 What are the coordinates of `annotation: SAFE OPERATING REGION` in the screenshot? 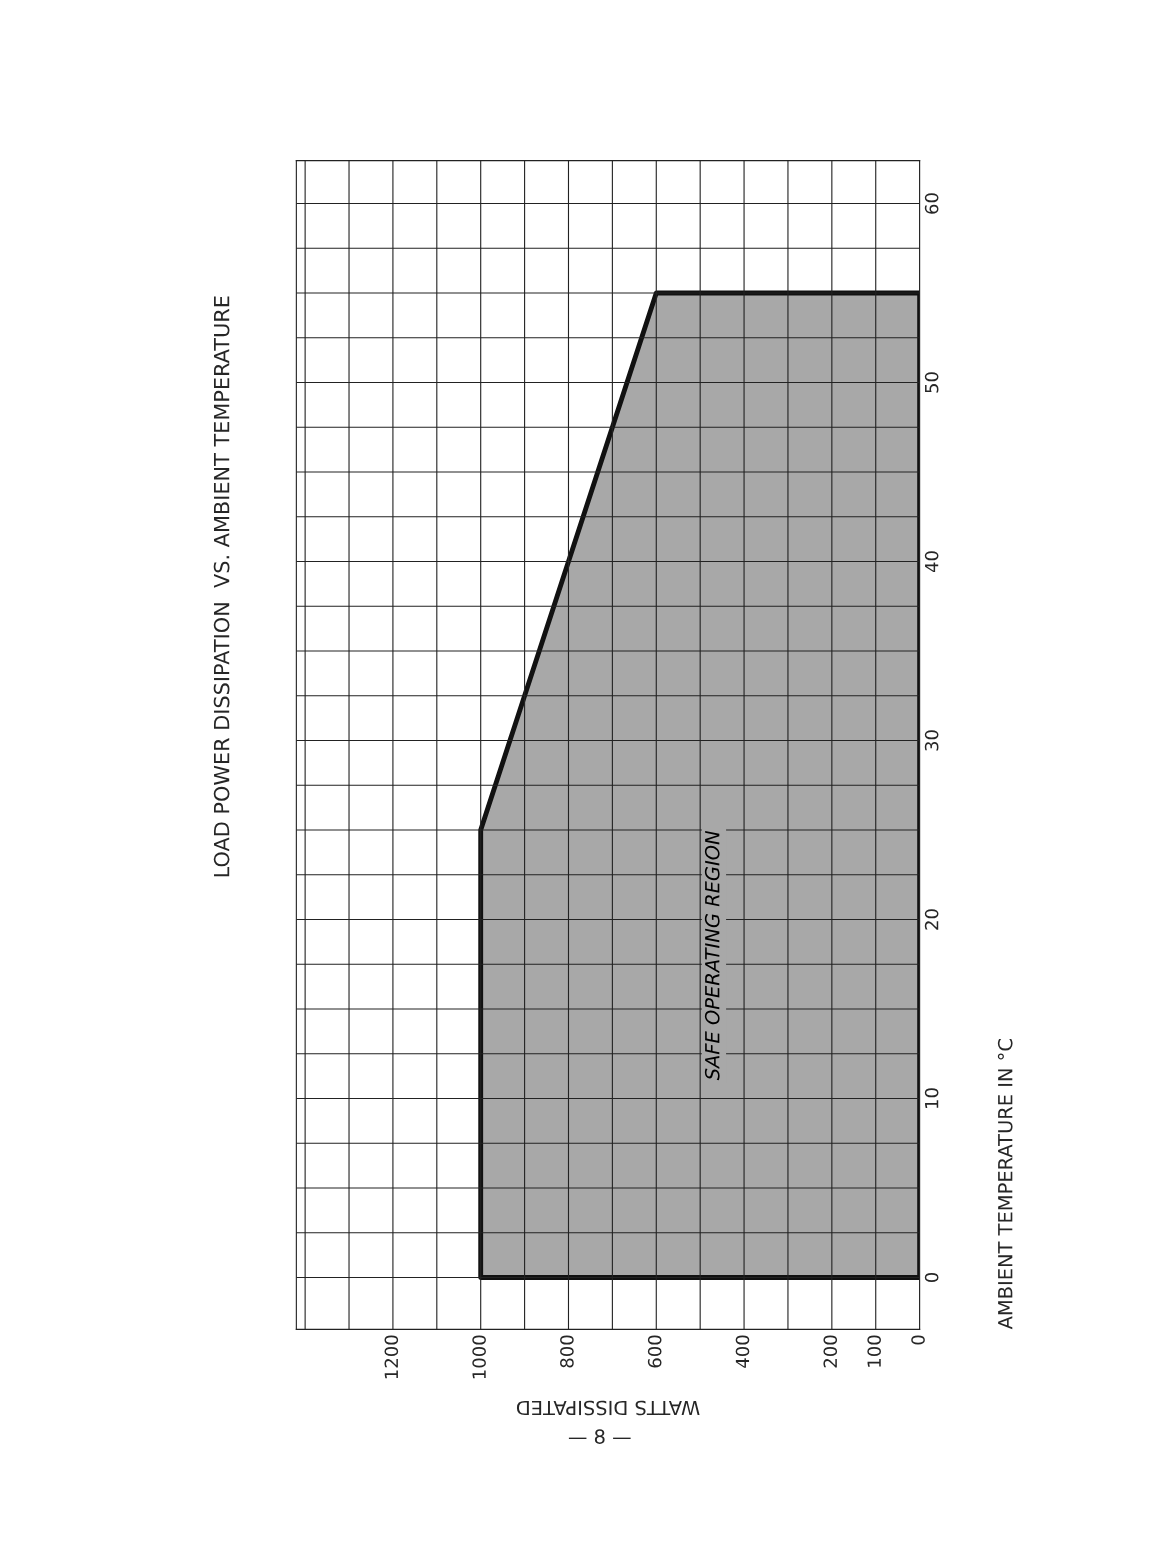 It's located at (712, 955).